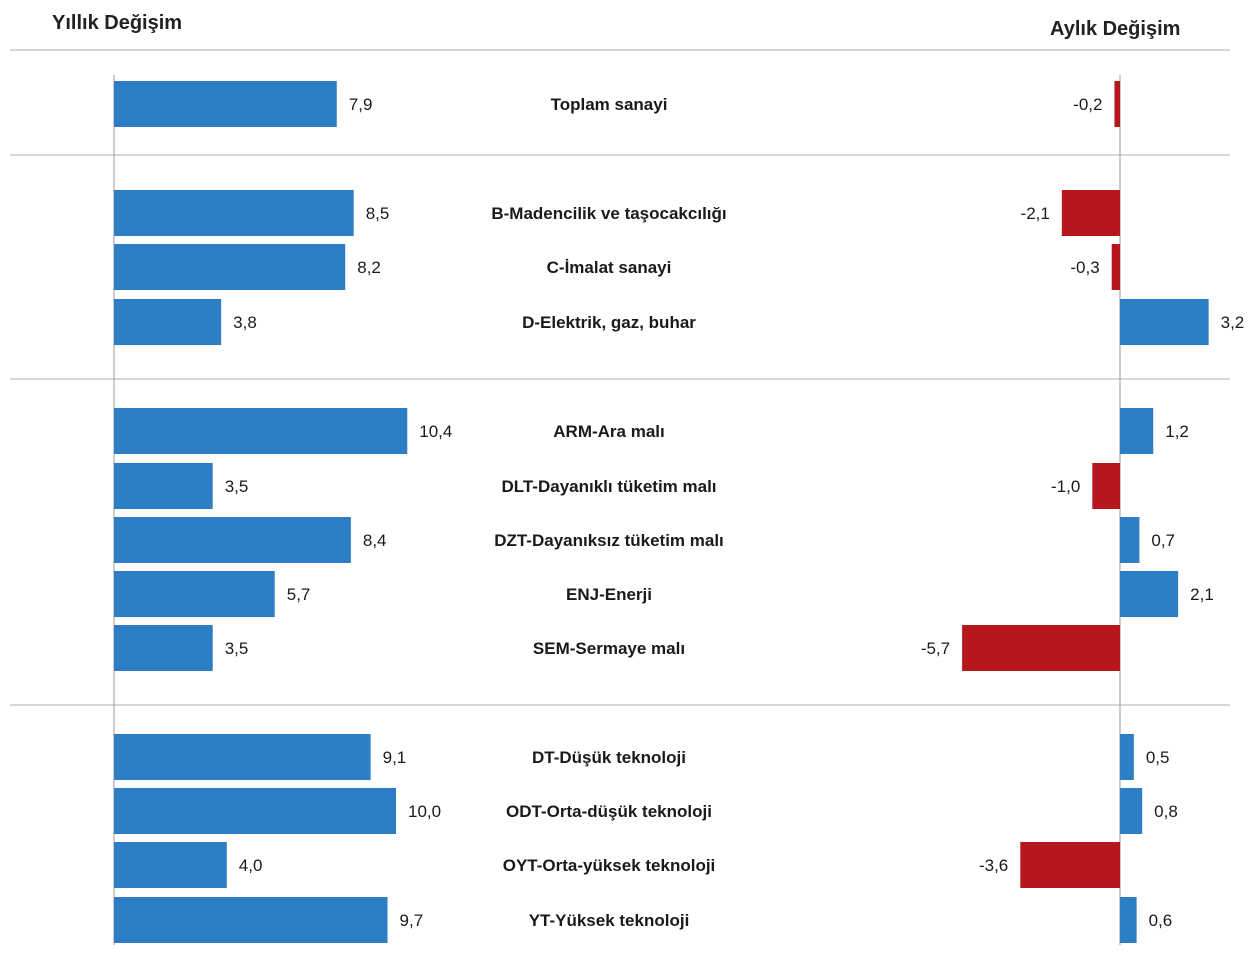 The width and height of the screenshot is (1257, 969). What do you see at coordinates (369, 267) in the screenshot?
I see `annual-value-label: 8,2` at bounding box center [369, 267].